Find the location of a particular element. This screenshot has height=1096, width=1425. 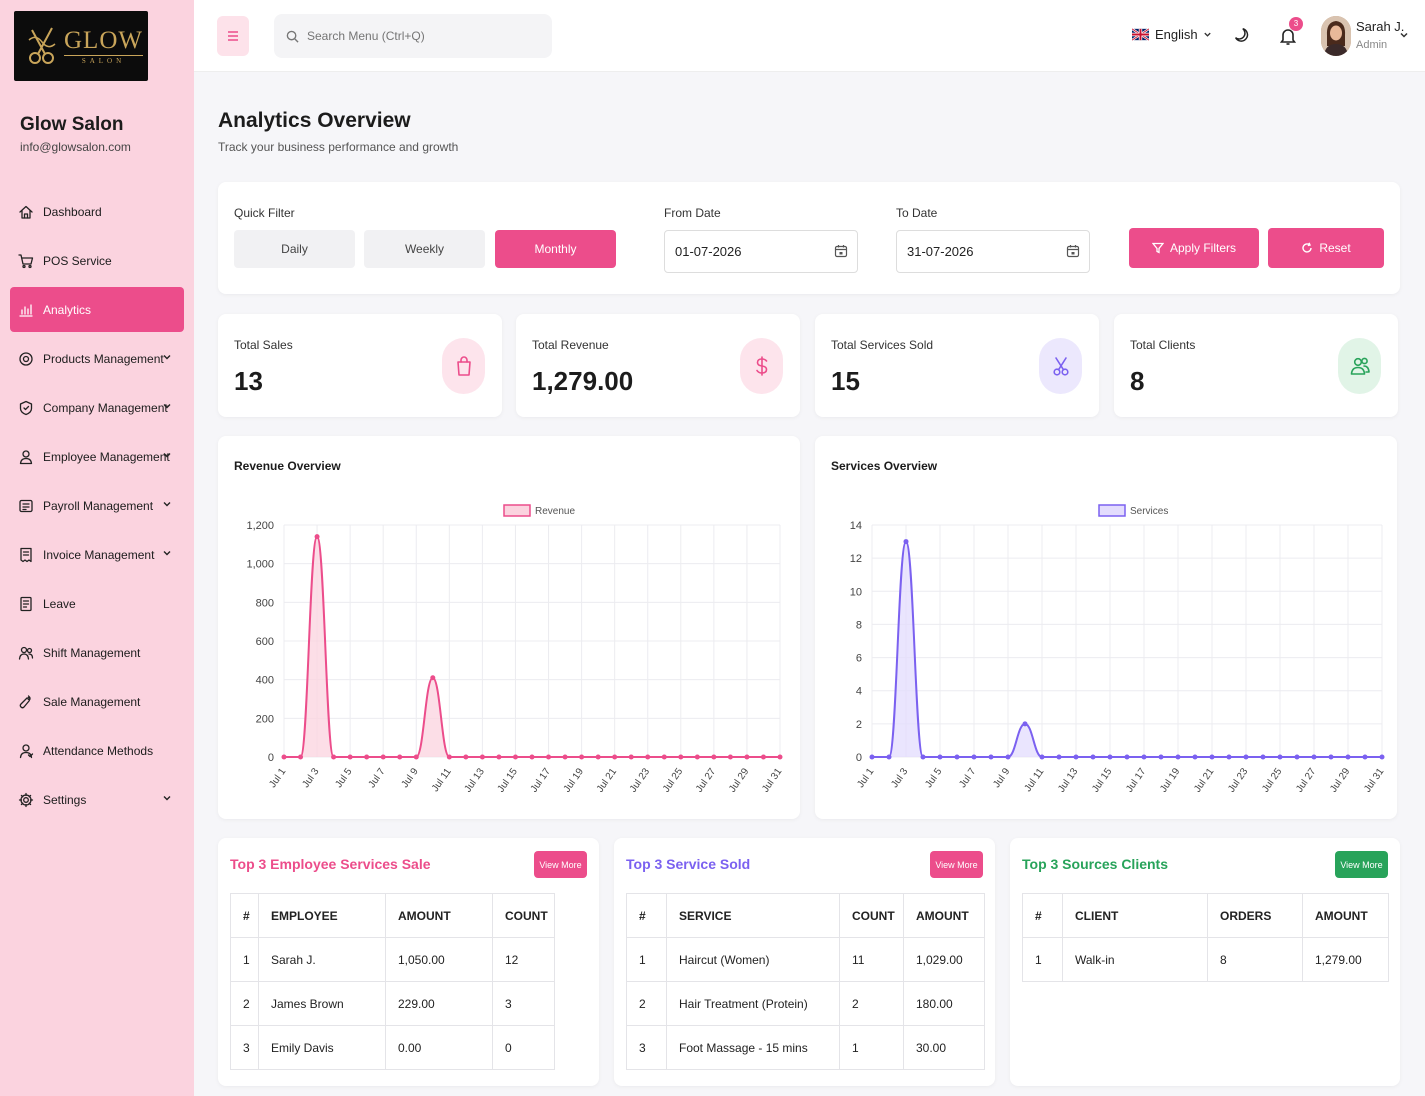

x-tick-label: Jul 13 is located at coordinates (475, 780).